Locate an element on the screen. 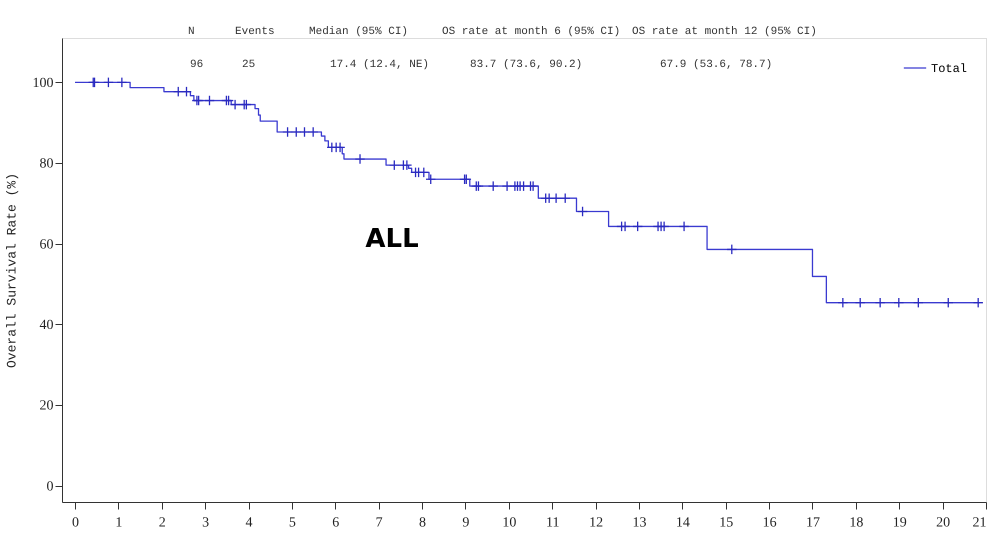 The height and width of the screenshot is (539, 997). annotation: 67.9 (53.6, 78.7) is located at coordinates (716, 65).